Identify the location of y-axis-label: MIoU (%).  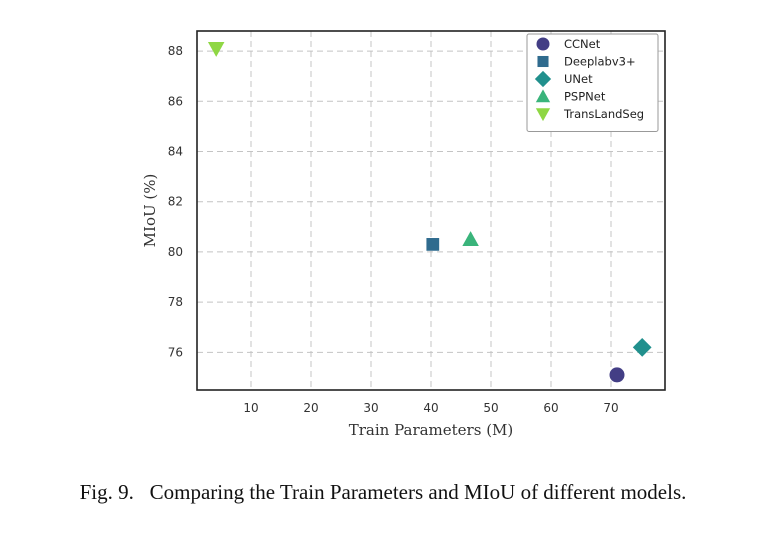
(150, 211).